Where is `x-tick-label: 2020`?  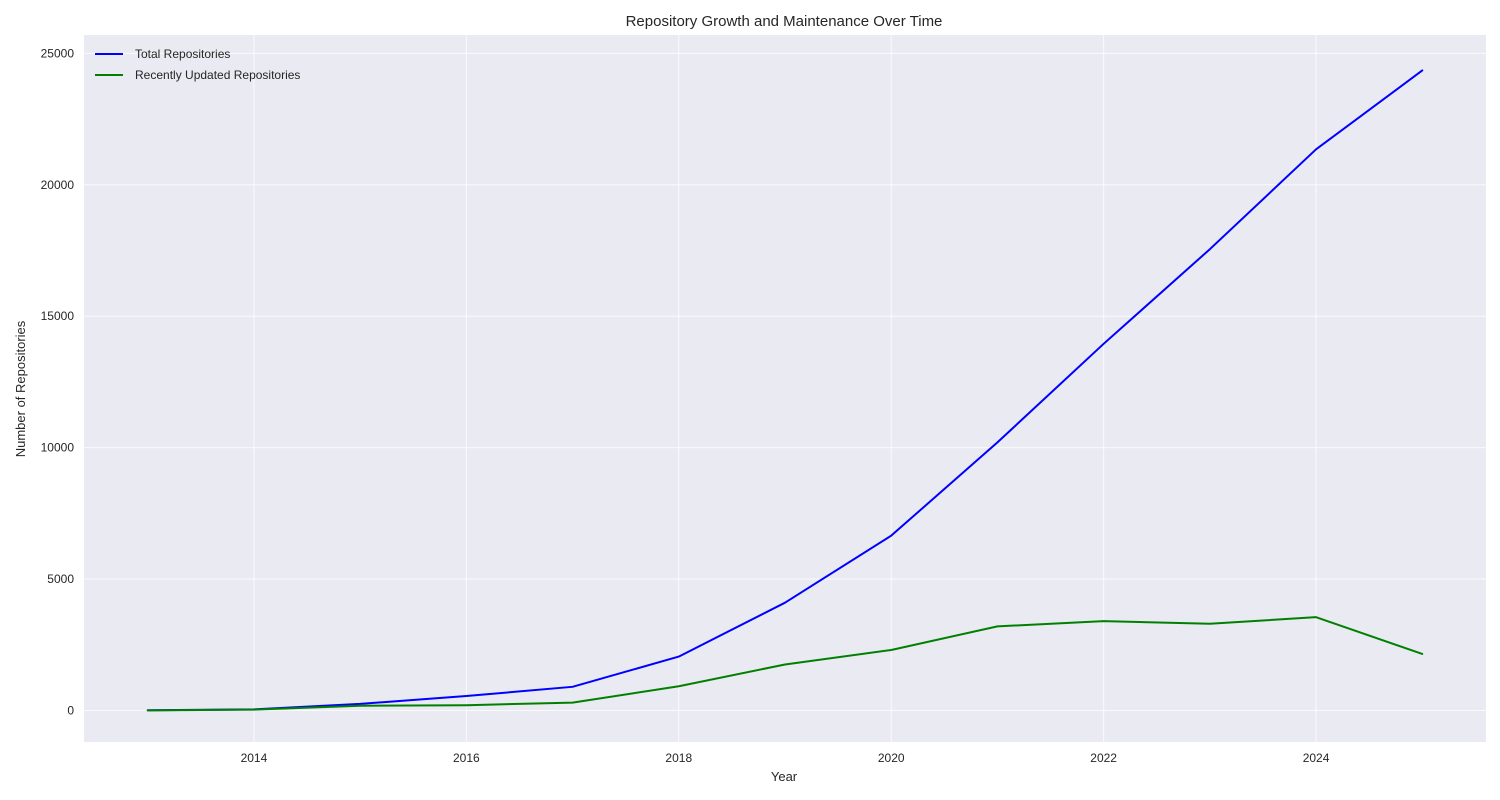
x-tick-label: 2020 is located at coordinates (891, 758).